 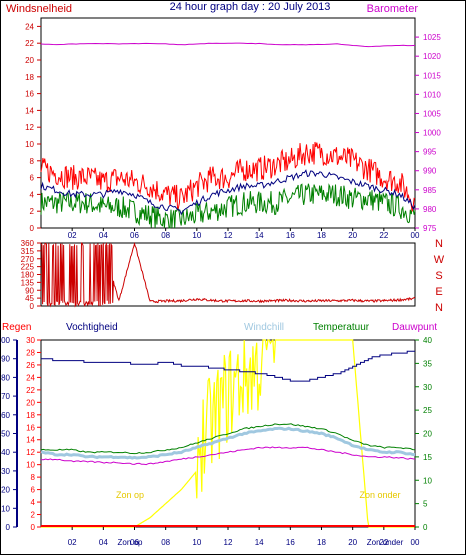 What do you see at coordinates (432, 37) in the screenshot?
I see `y2-tick-label-baro: 1025` at bounding box center [432, 37].